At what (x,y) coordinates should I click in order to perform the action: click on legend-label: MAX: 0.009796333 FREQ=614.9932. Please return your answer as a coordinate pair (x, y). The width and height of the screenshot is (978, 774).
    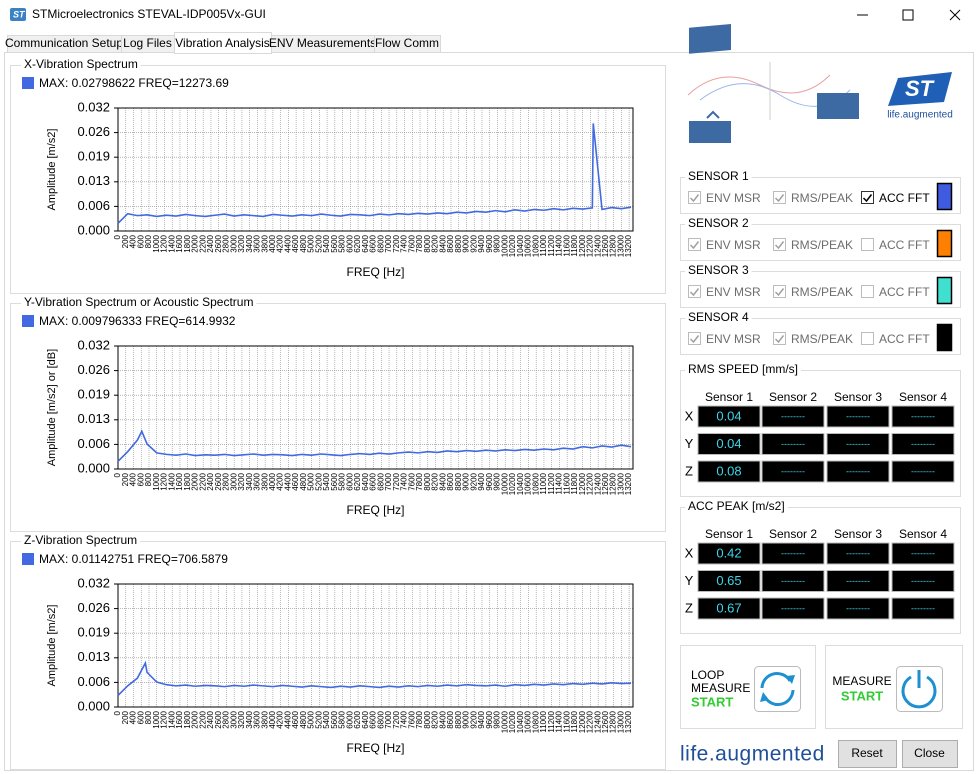
    Looking at the image, I should click on (137, 321).